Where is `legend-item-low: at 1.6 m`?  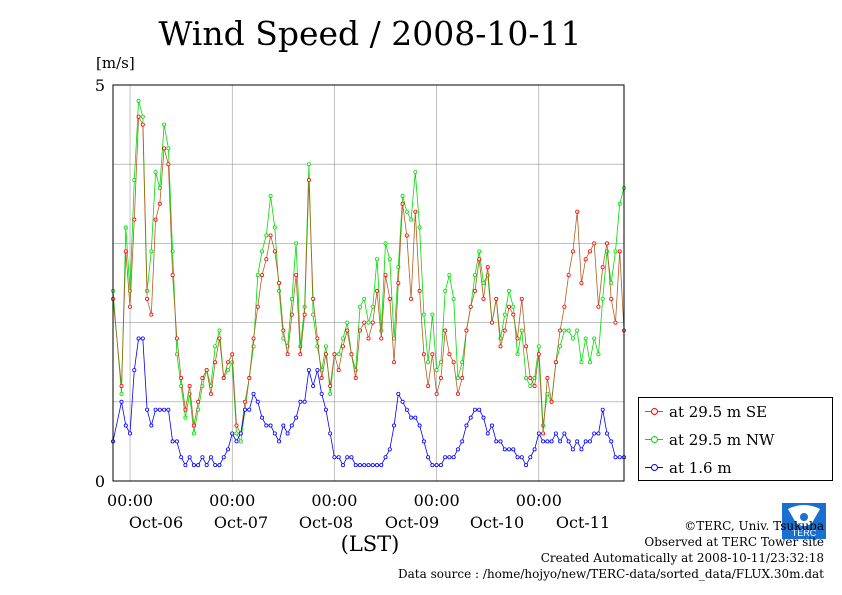
legend-item-low: at 1.6 m is located at coordinates (735, 468).